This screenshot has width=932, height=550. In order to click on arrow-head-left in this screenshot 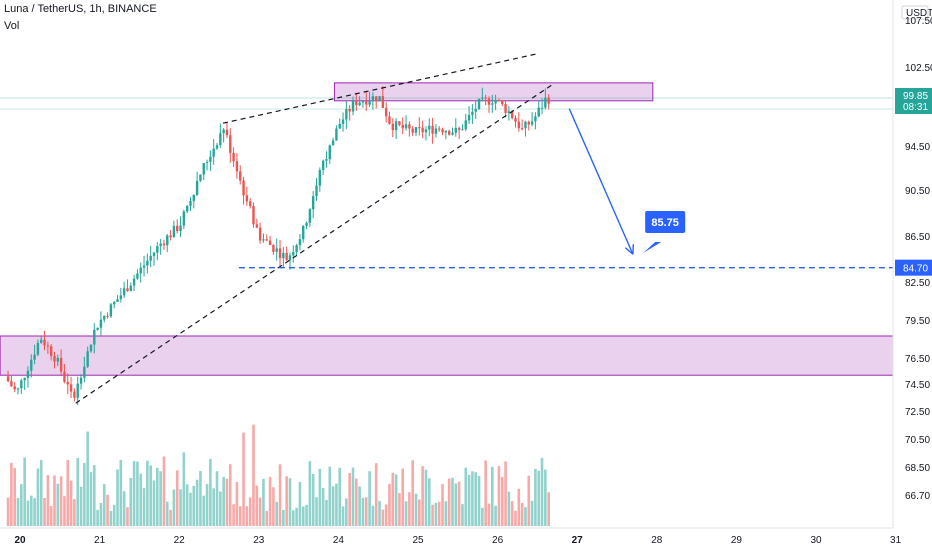, I will do `click(629, 251)`.